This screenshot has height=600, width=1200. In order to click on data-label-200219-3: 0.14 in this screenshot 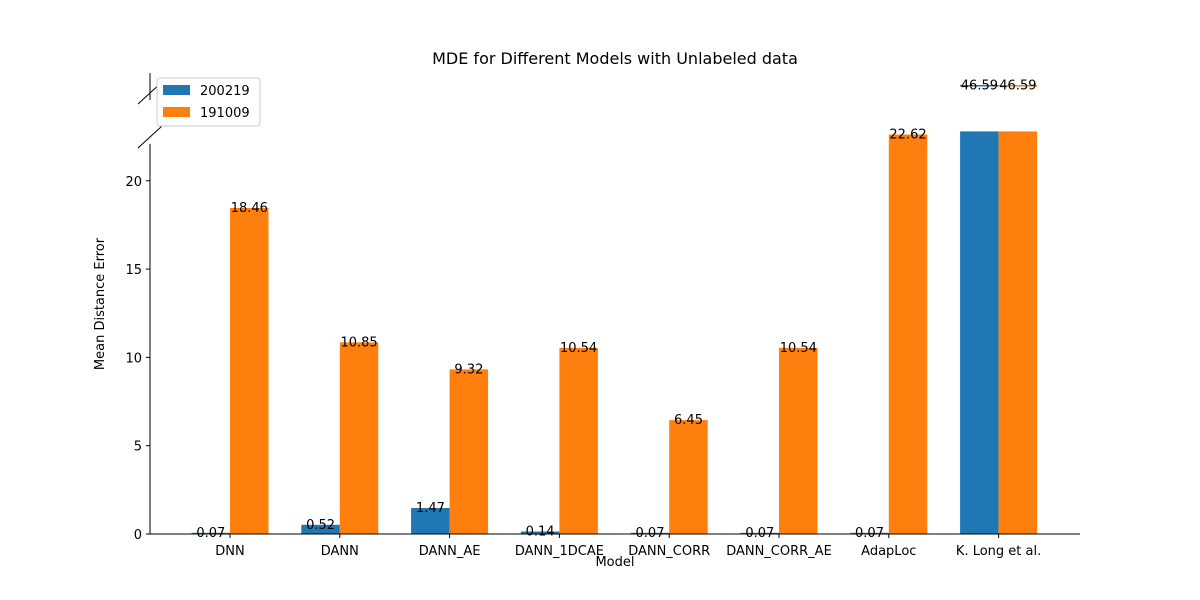, I will do `click(540, 532)`.